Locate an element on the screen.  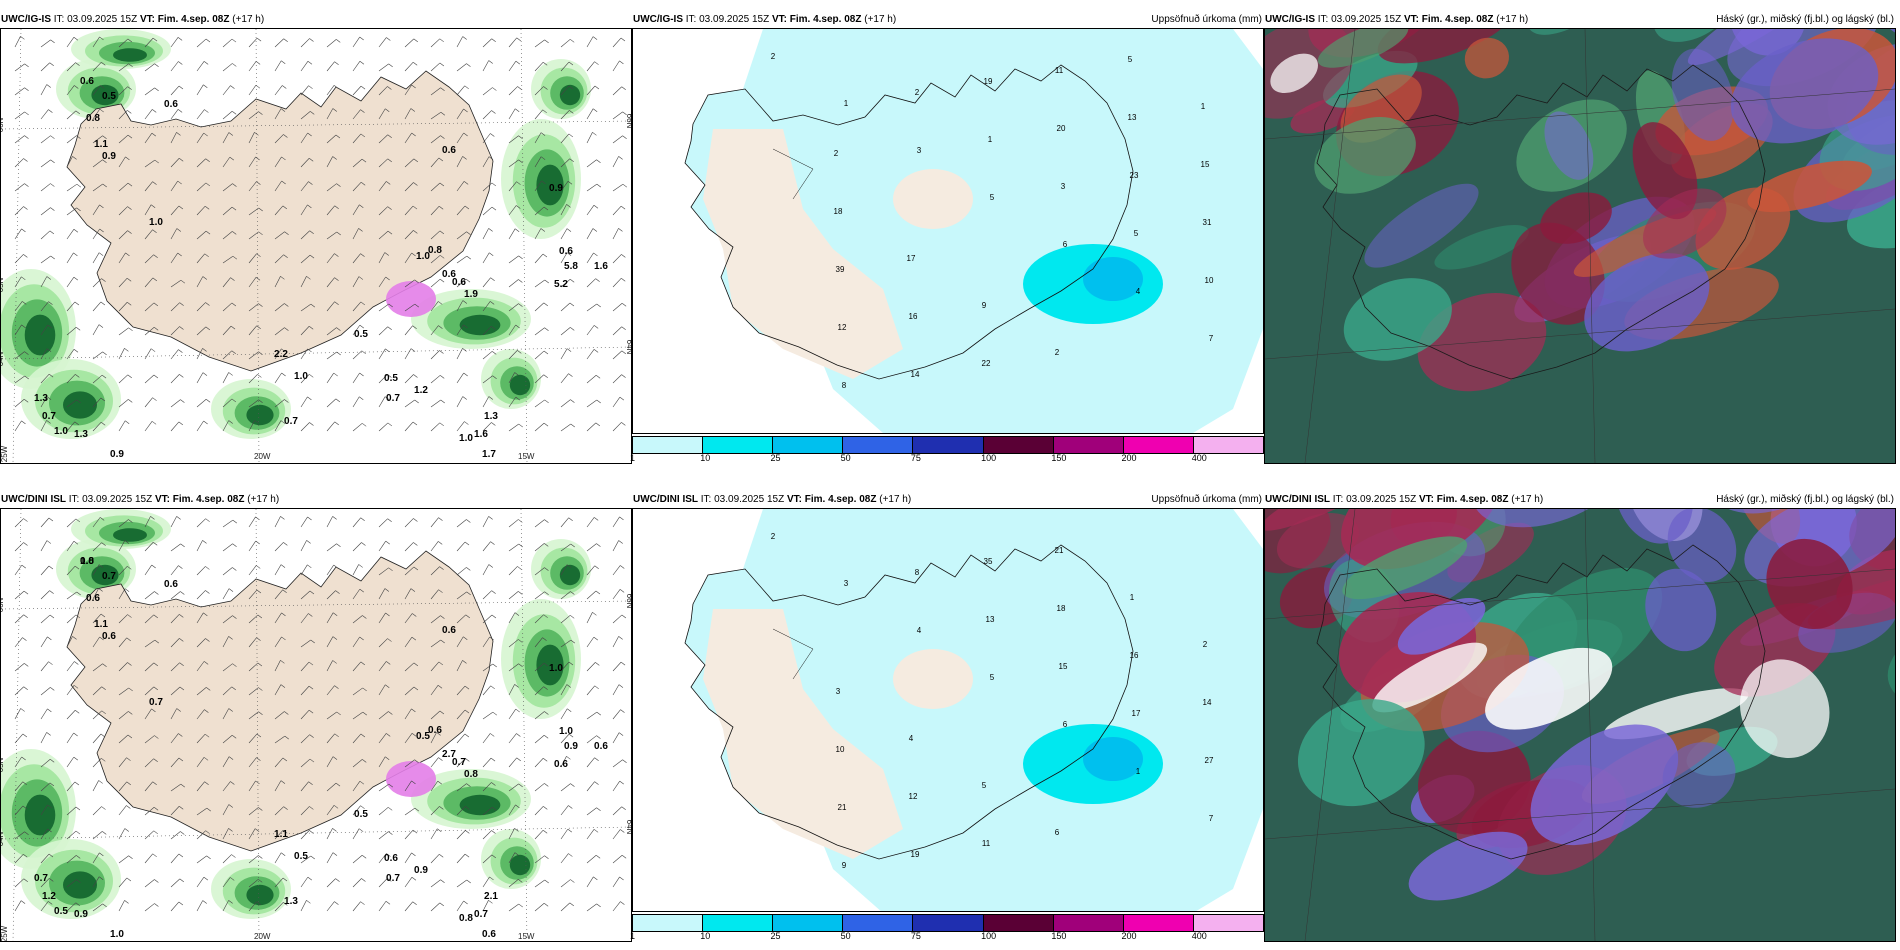
axis-tick-label: 66N is located at coordinates (3, 604).